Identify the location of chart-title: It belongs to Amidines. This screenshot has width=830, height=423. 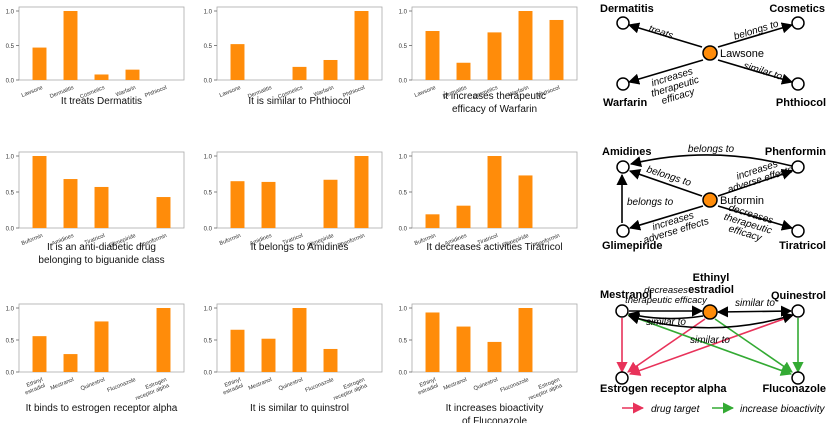
(300, 247).